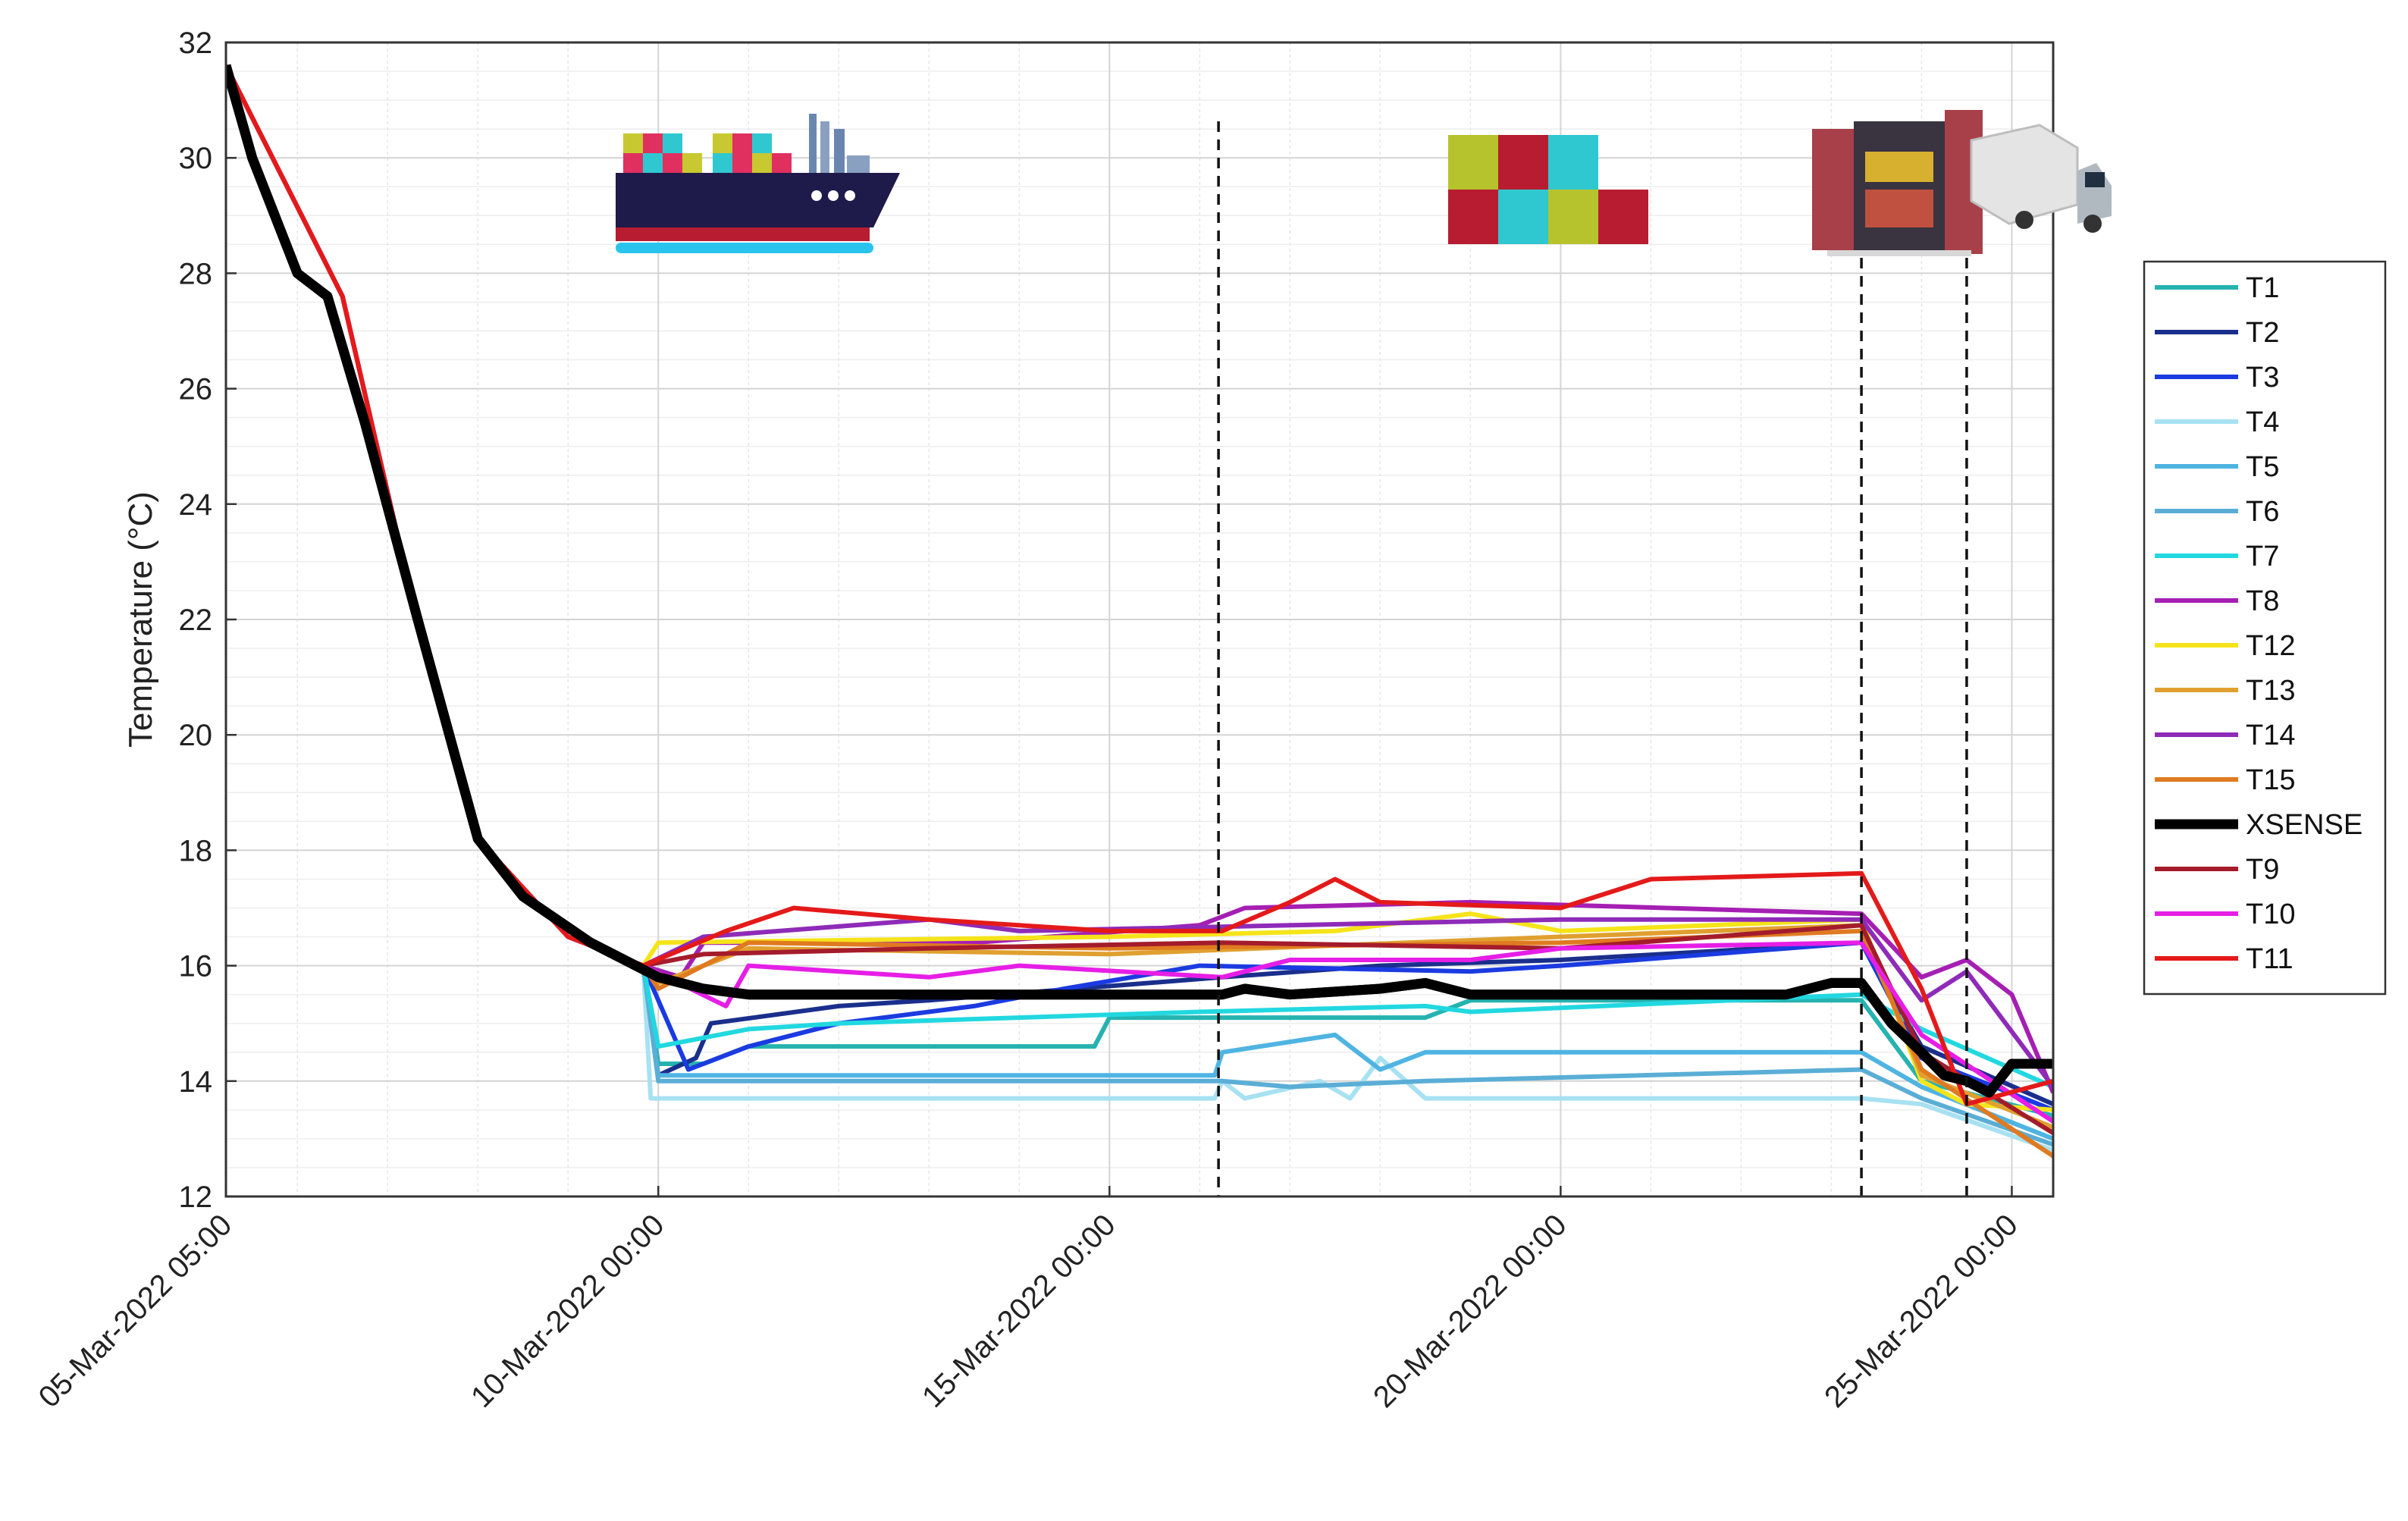 The width and height of the screenshot is (2408, 1521). What do you see at coordinates (2262, 601) in the screenshot?
I see `legend-label-t8: T8` at bounding box center [2262, 601].